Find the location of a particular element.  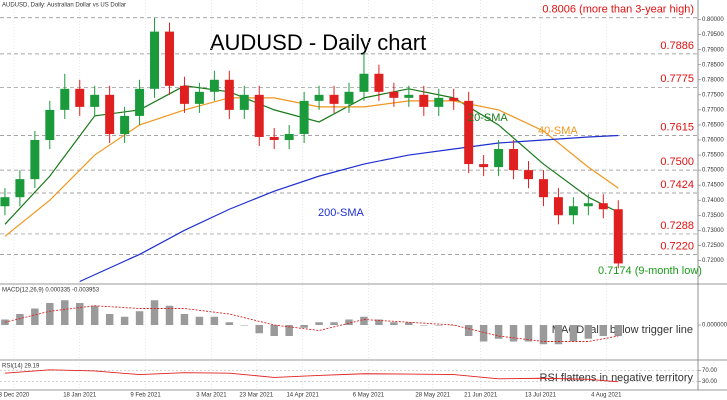

y-tick-label: 0.78000 is located at coordinates (713, 80).